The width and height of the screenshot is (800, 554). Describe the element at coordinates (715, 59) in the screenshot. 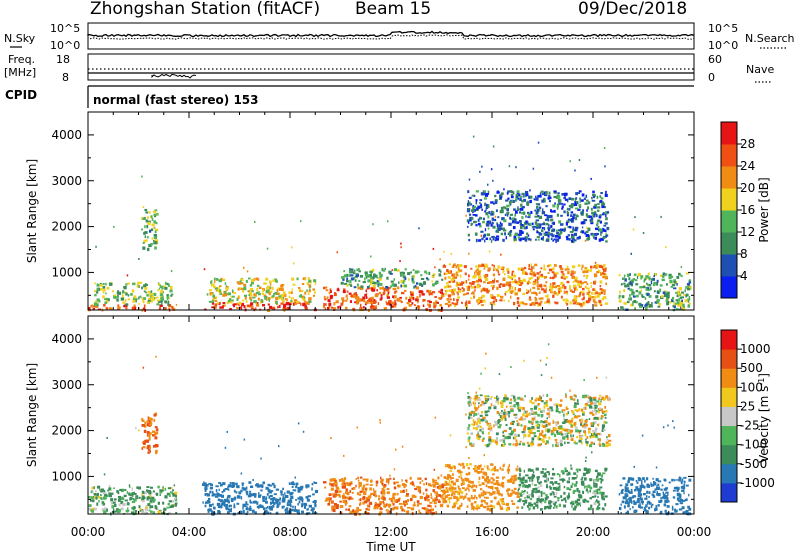

I see `nave-tick-top: 60` at that location.